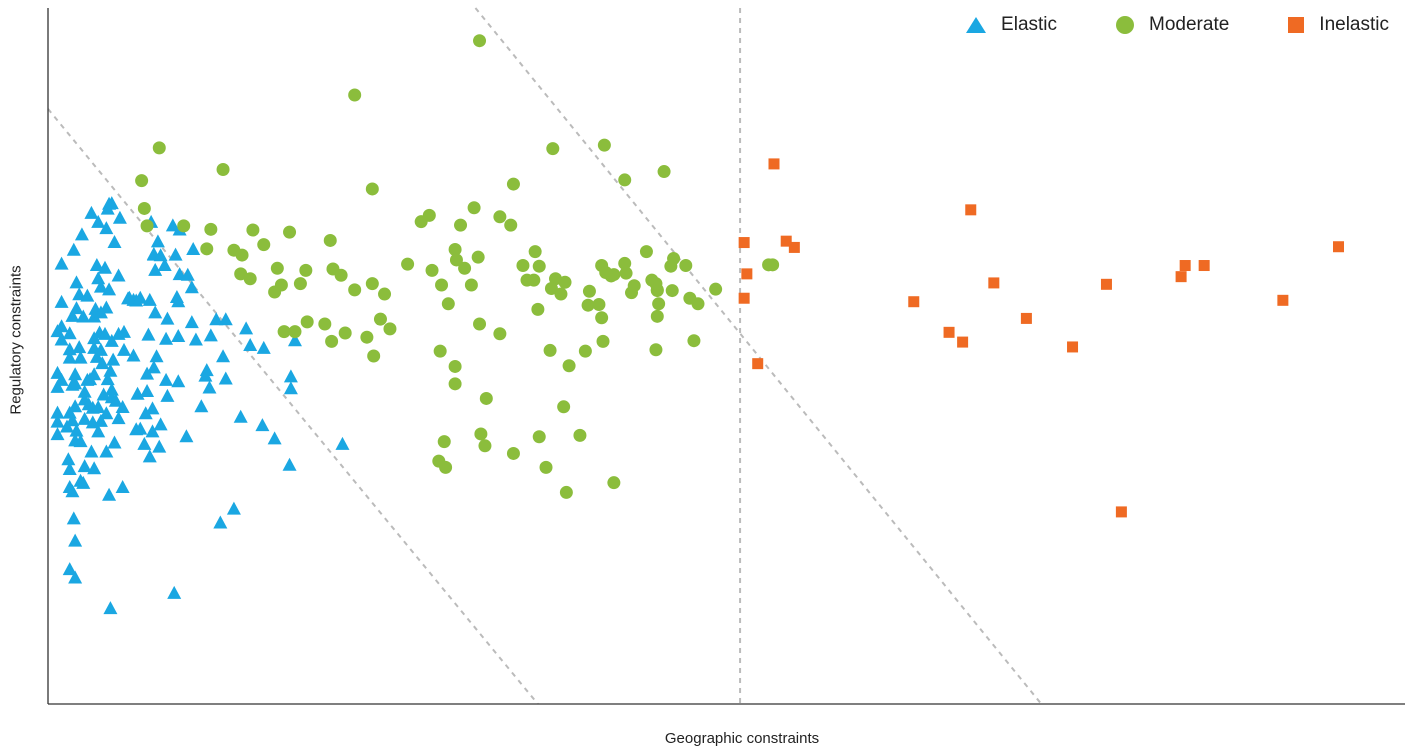  I want to click on x-axis-label: Geographic constraints, so click(742, 738).